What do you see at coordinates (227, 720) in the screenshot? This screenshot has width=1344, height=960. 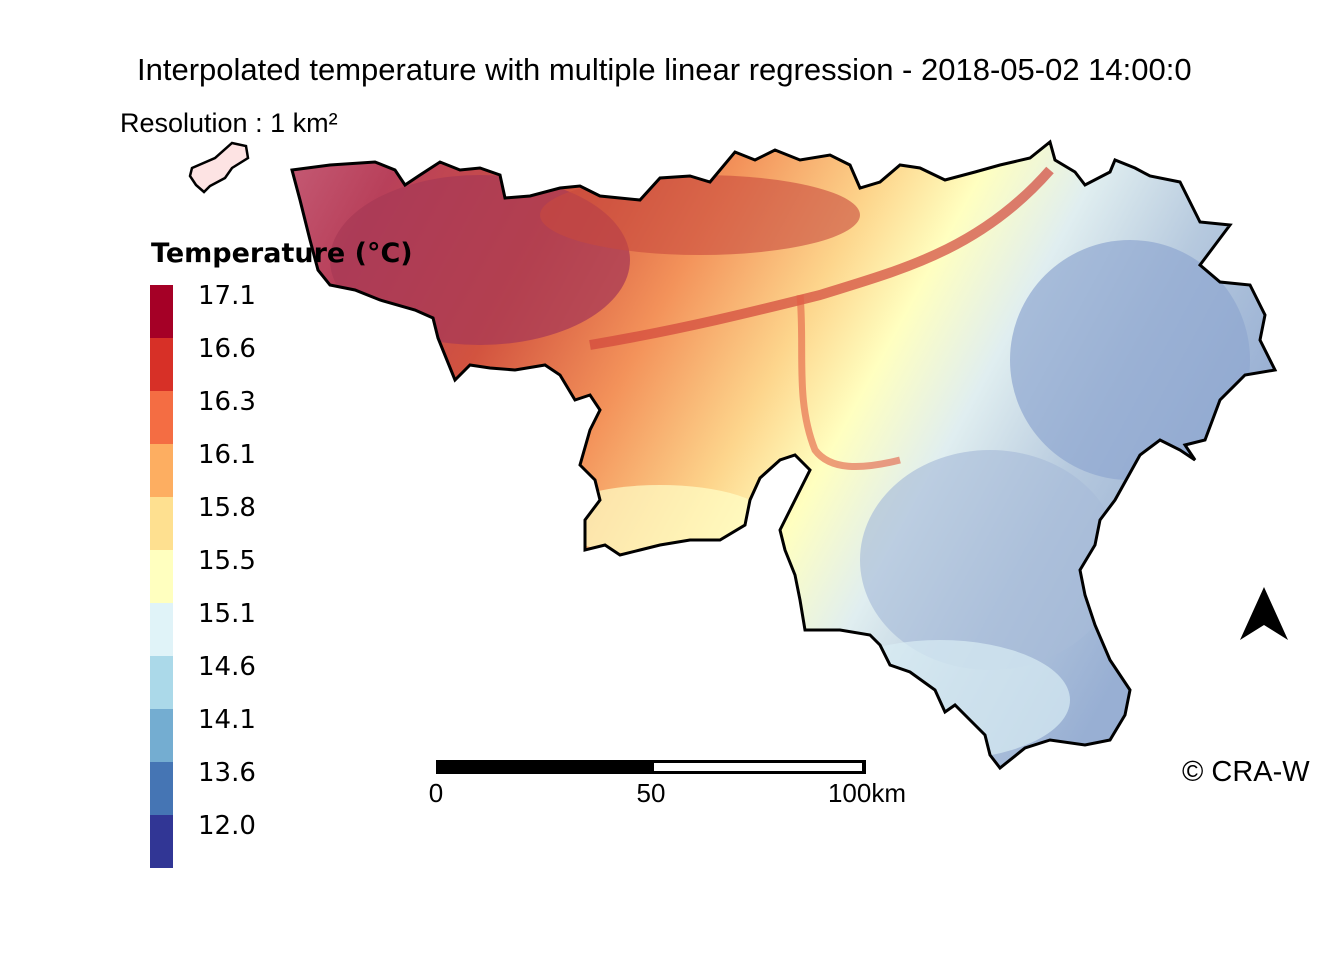 I see `legend-label: 14.1` at bounding box center [227, 720].